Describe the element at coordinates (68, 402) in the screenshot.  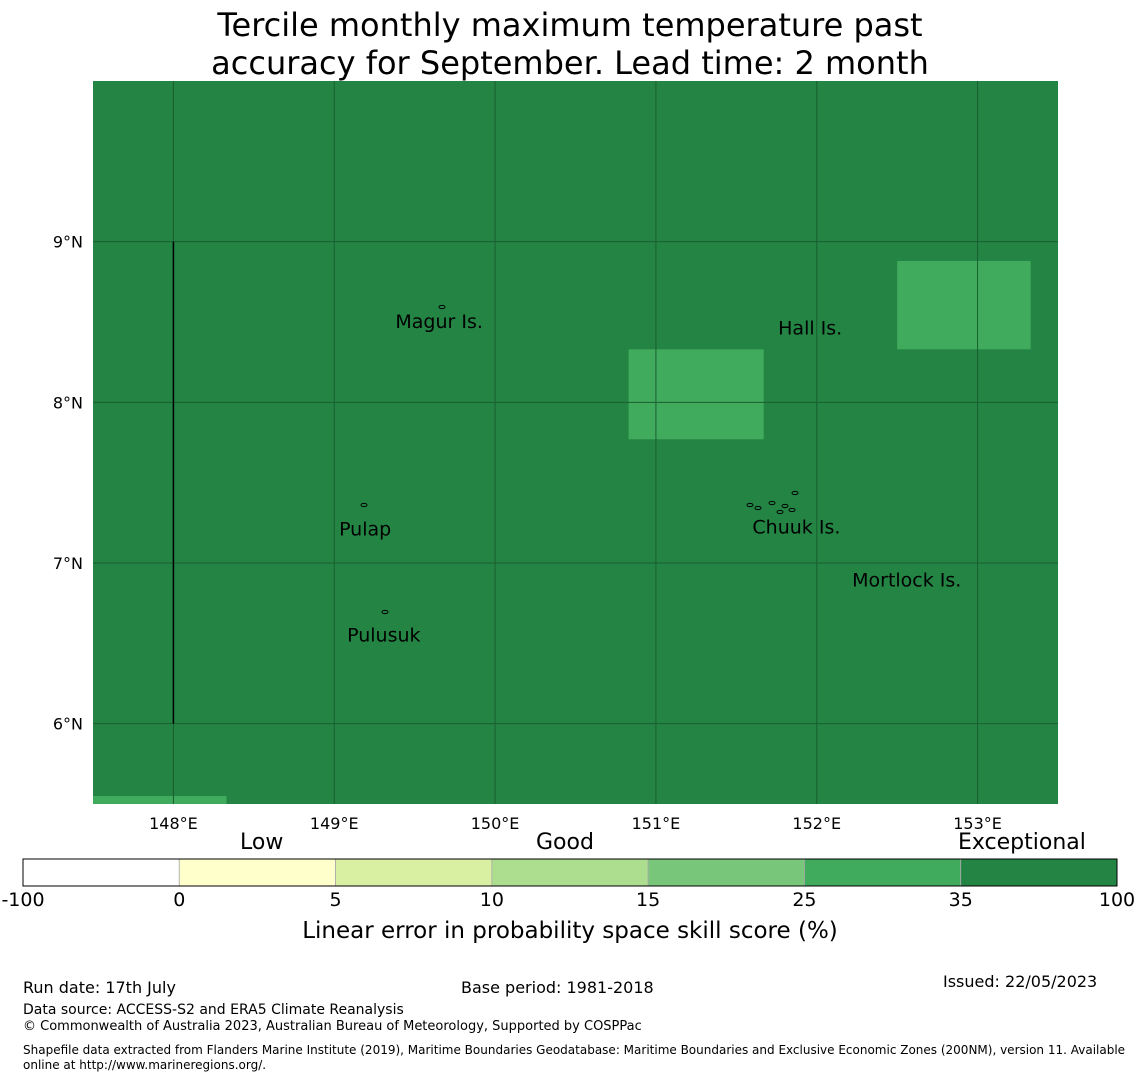
I see `y-tick-label: 8°N` at that location.